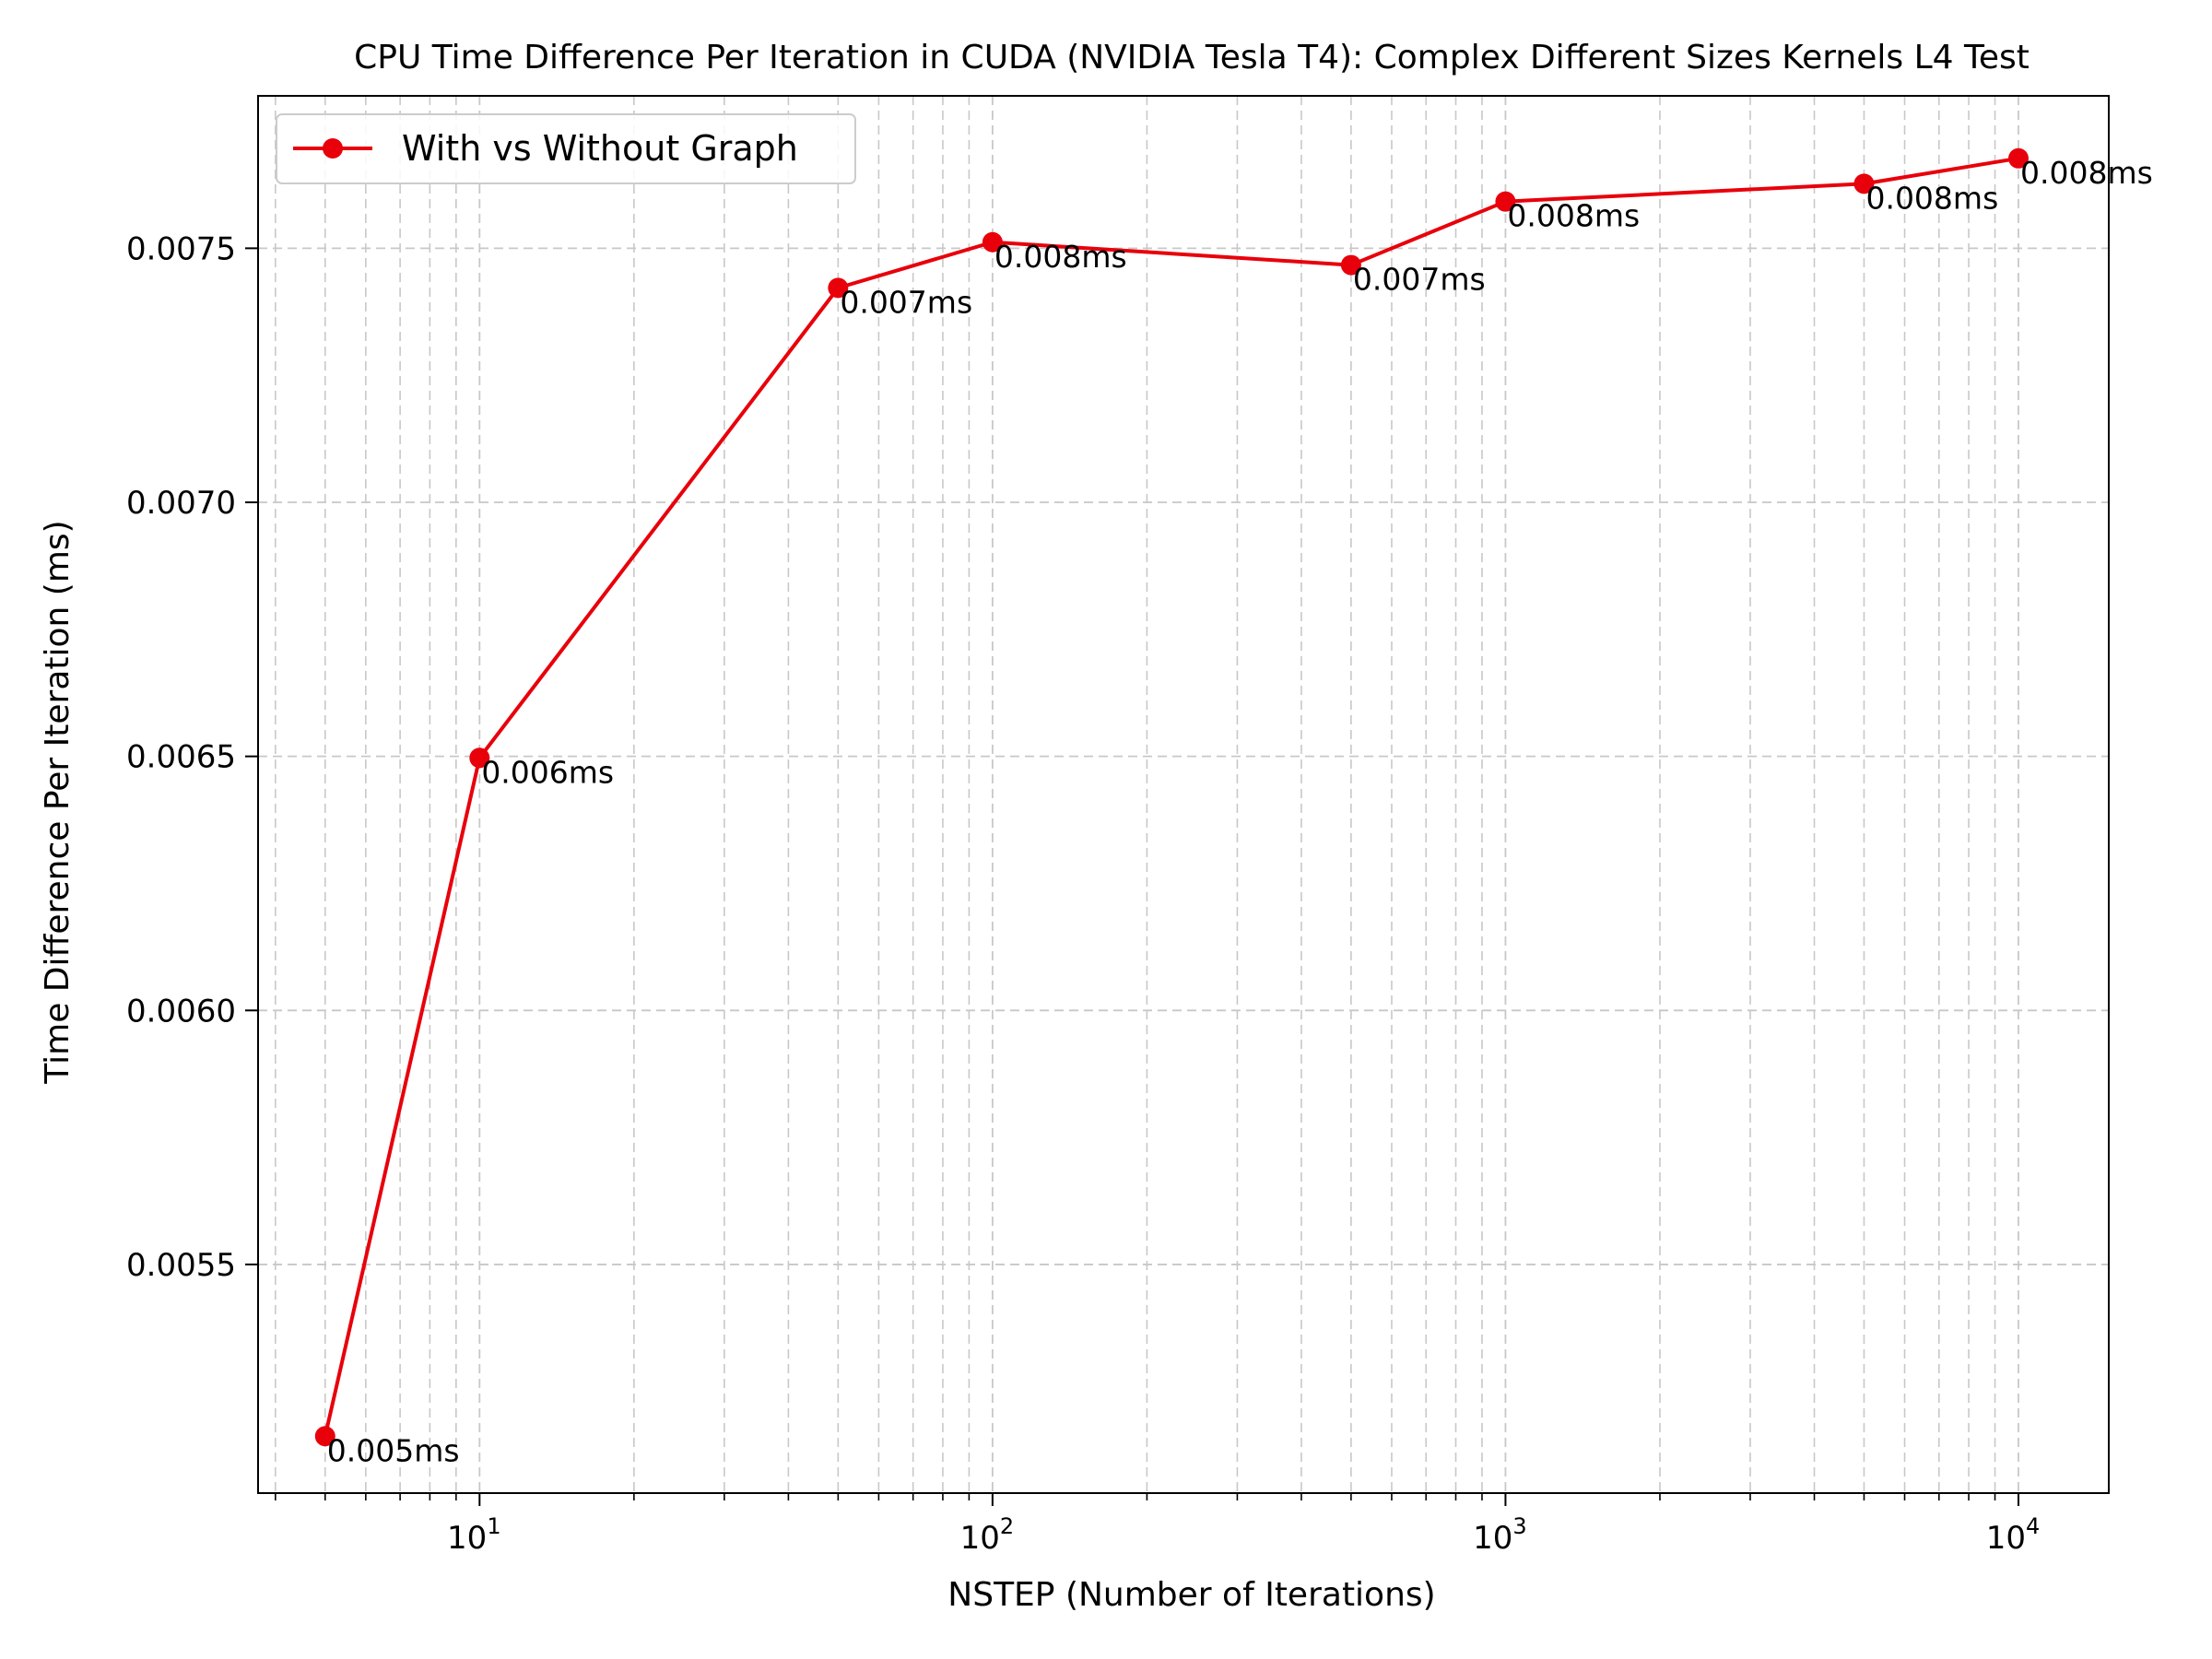 This screenshot has width=2212, height=1659. Describe the element at coordinates (181, 1265) in the screenshot. I see `y-tick-label: 0.0055` at that location.